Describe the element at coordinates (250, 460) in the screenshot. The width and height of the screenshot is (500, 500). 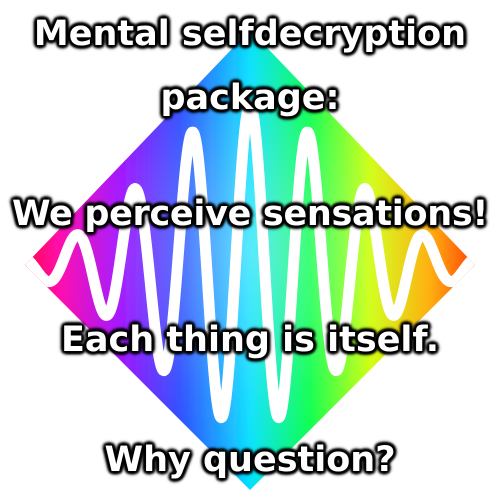
I see `caption-line-5: Why question?` at that location.